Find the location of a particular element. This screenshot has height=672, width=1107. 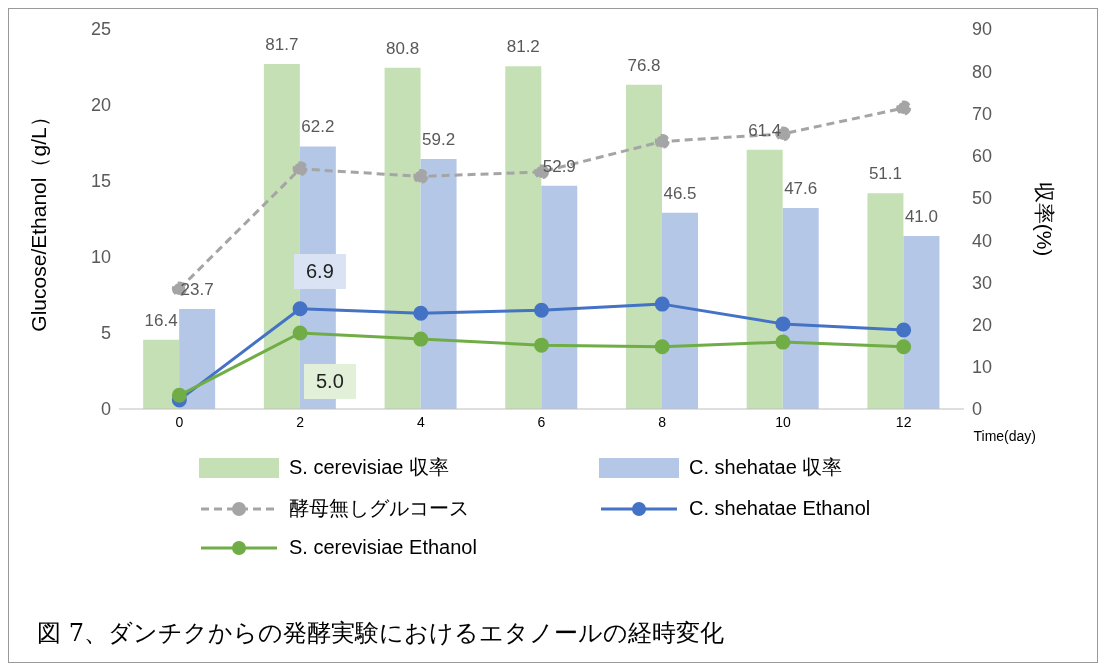

y-tick-label: 20 is located at coordinates (100, 105).